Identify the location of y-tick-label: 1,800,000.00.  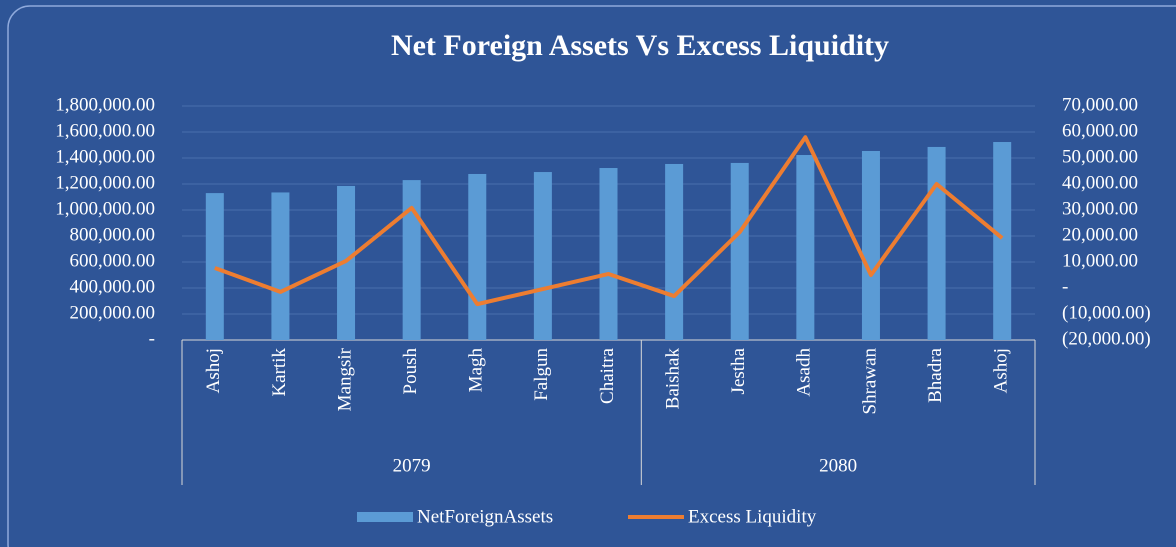
(105, 104).